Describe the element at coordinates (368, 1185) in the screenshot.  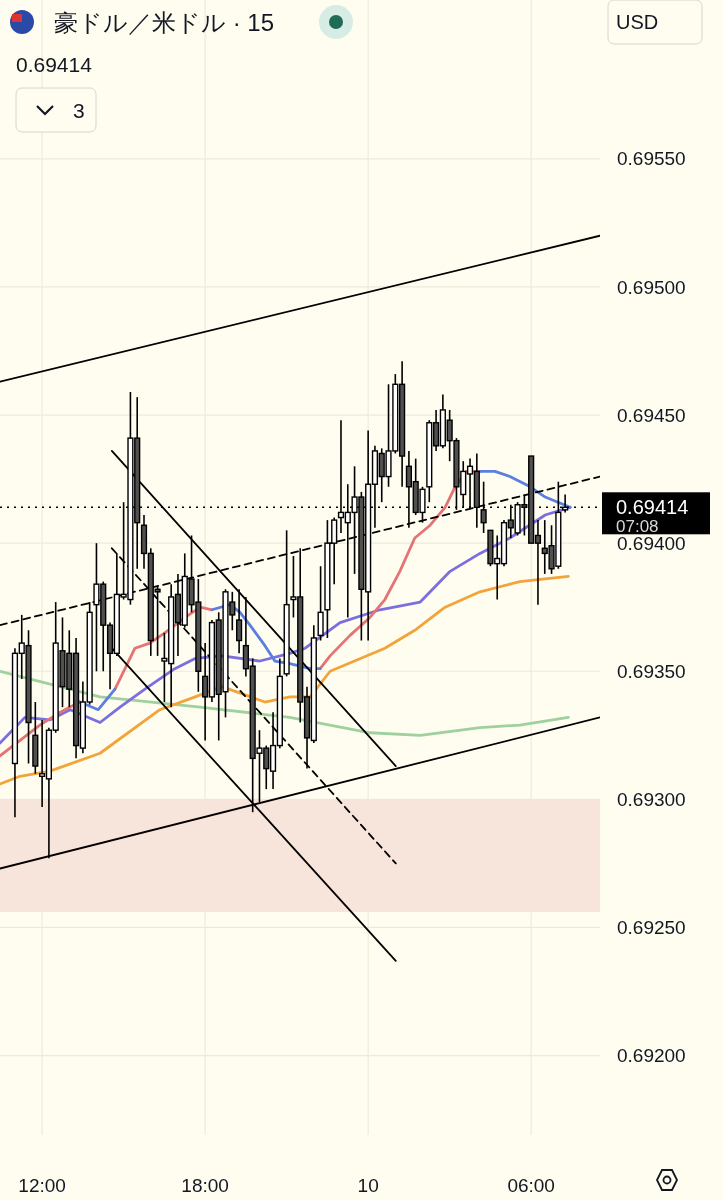
I see `x-tick-label: 10` at that location.